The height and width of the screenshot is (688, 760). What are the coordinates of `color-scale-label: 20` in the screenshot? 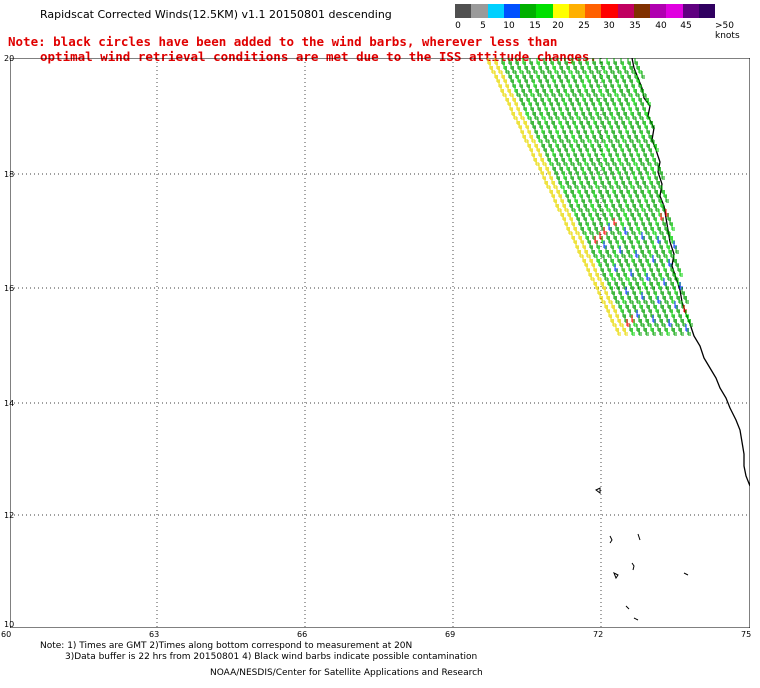 It's located at (558, 26).